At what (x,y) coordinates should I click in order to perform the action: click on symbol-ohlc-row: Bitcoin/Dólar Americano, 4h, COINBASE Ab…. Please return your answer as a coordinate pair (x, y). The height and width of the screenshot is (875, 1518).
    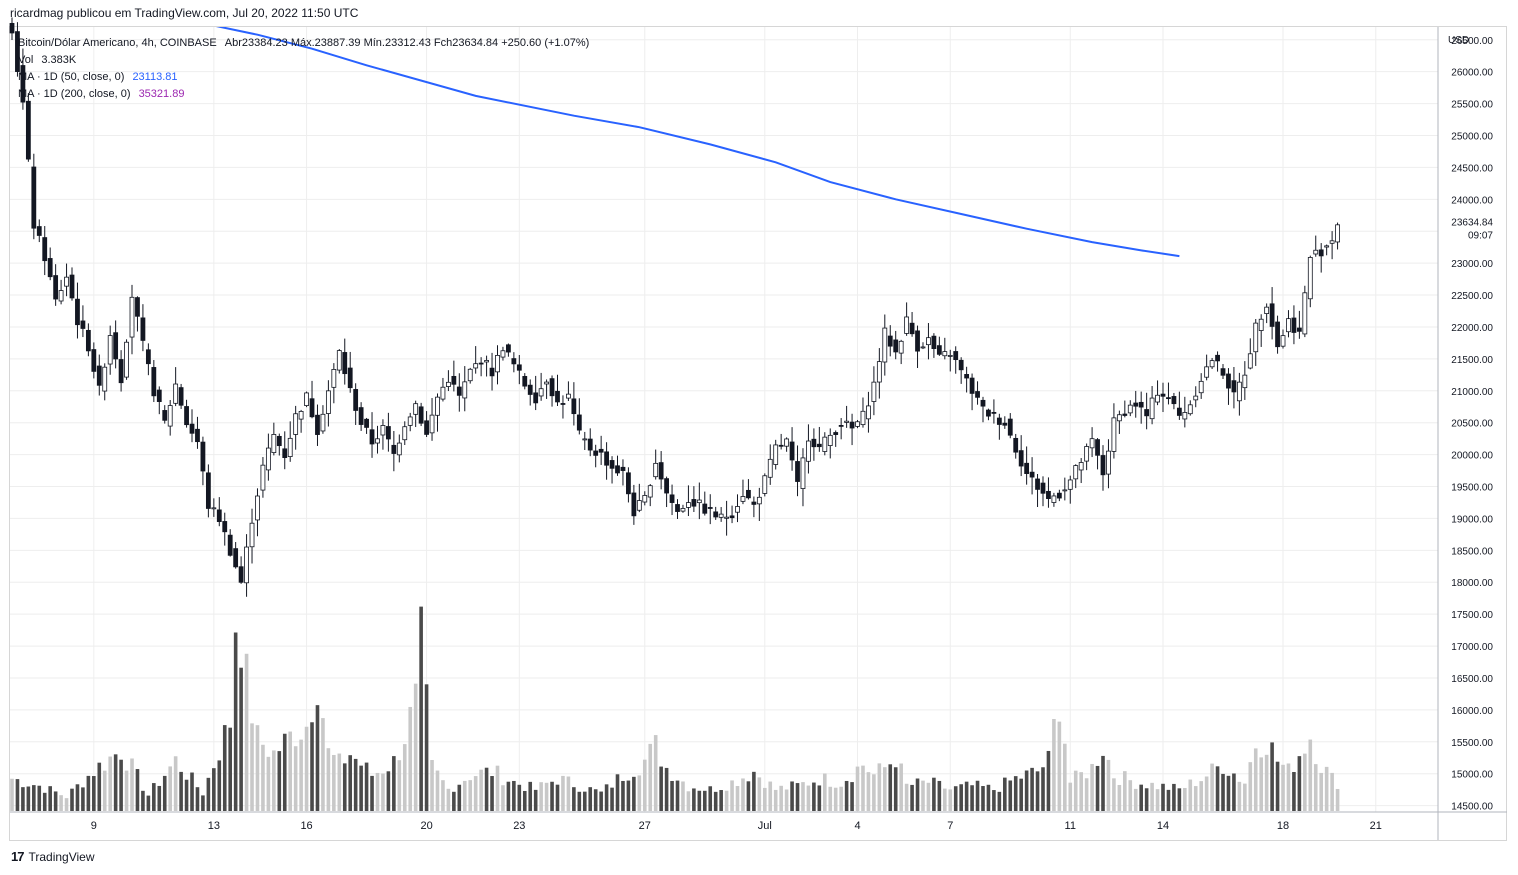
    Looking at the image, I should click on (303, 43).